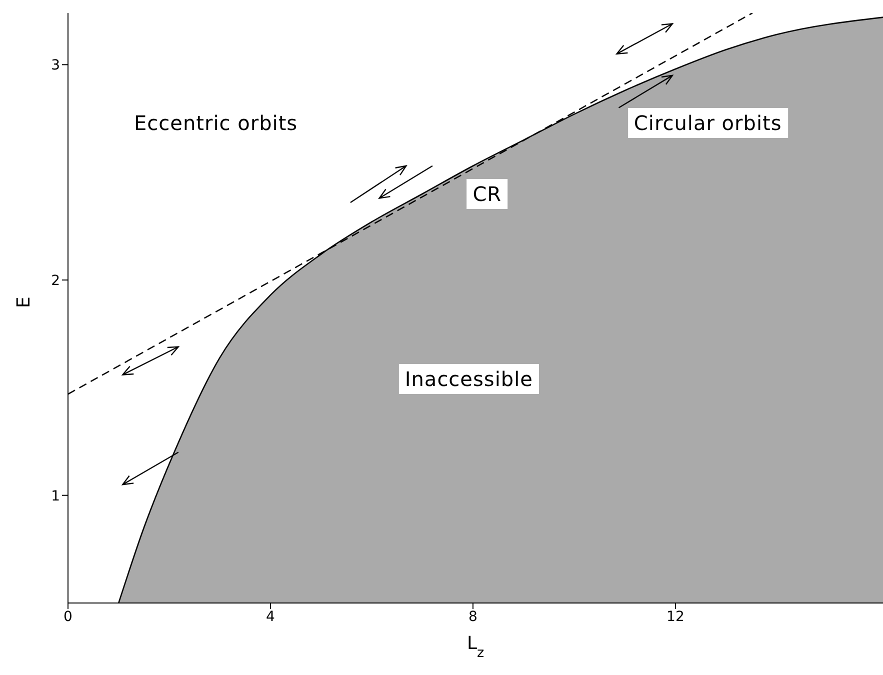  I want to click on y-tick-label: 2, so click(55, 280).